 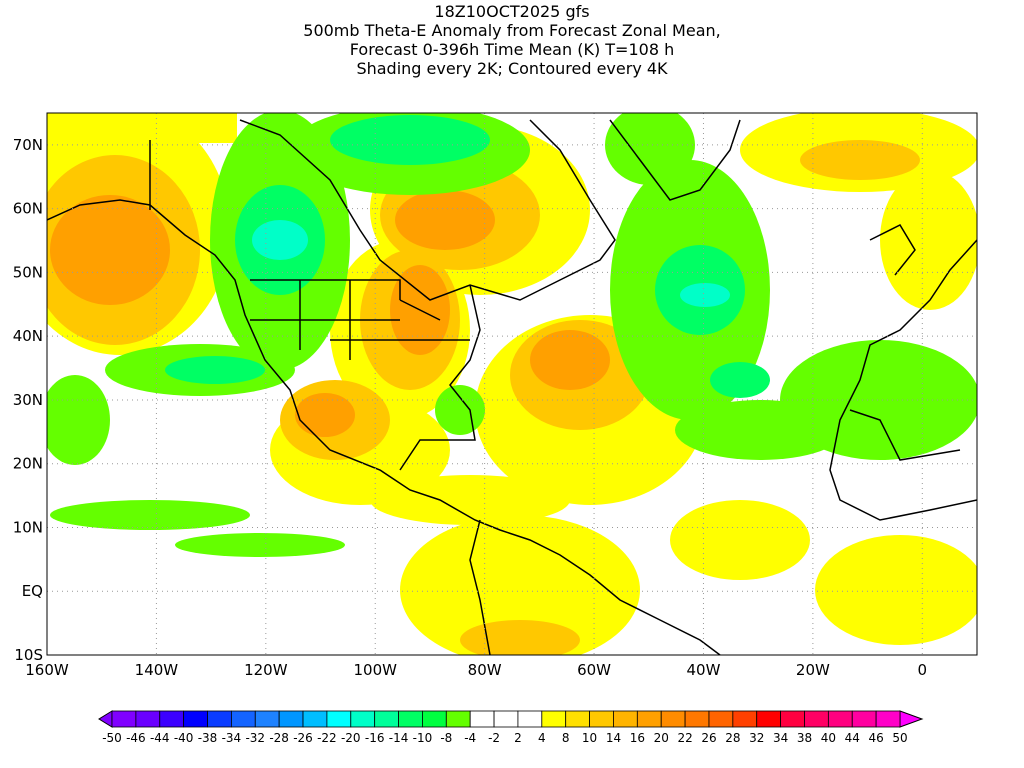 I want to click on lon-axis: 160W 140W 120W 100W 80W 60W 40W 20W 0, so click(x=476, y=670).